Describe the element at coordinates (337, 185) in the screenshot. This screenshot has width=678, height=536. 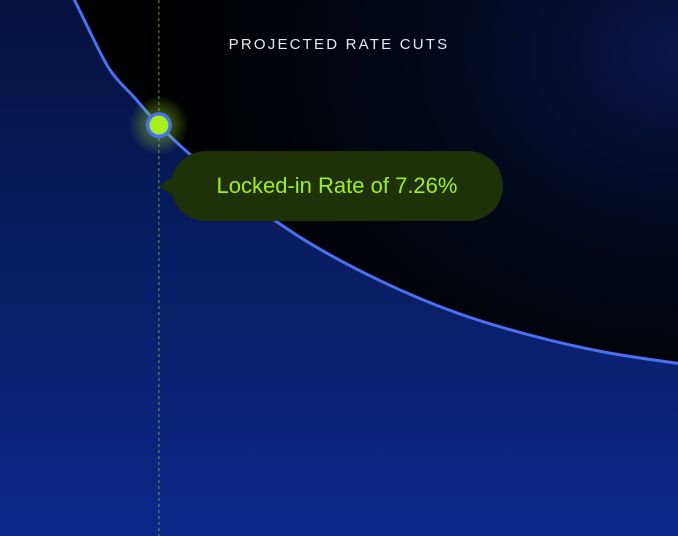
I see `callout-label: Locked-in Rate of 7.26%` at that location.